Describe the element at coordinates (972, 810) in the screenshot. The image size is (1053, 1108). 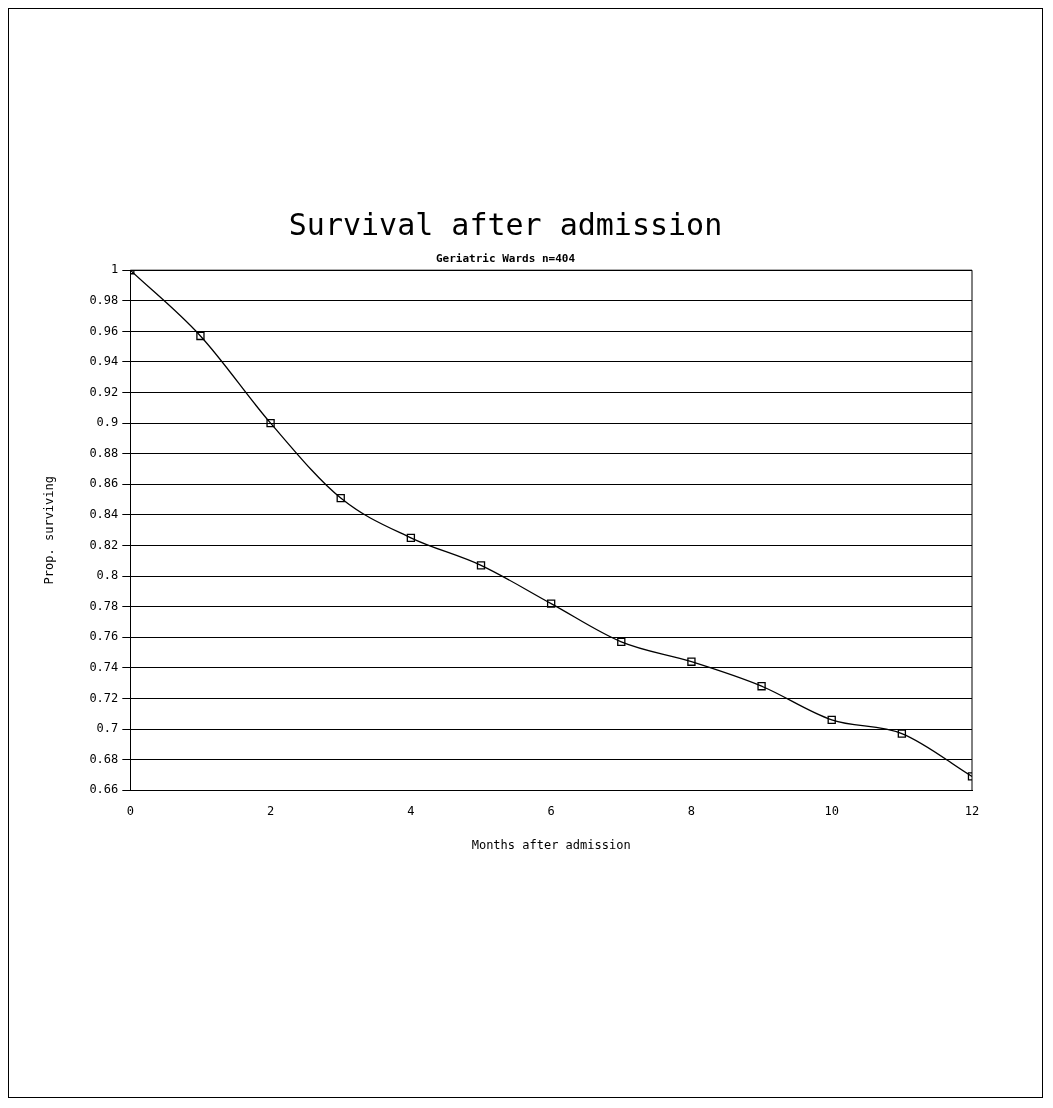
I see `x-tick-label: 12` at that location.